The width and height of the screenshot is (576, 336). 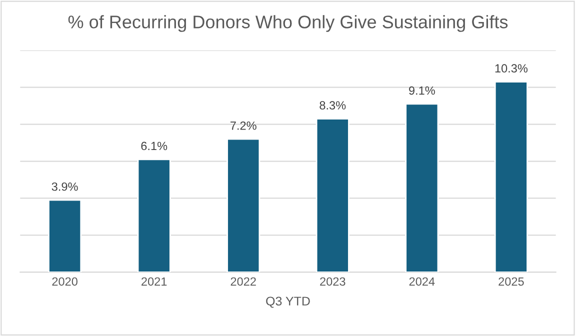 What do you see at coordinates (422, 281) in the screenshot?
I see `x-tick-label: 2024` at bounding box center [422, 281].